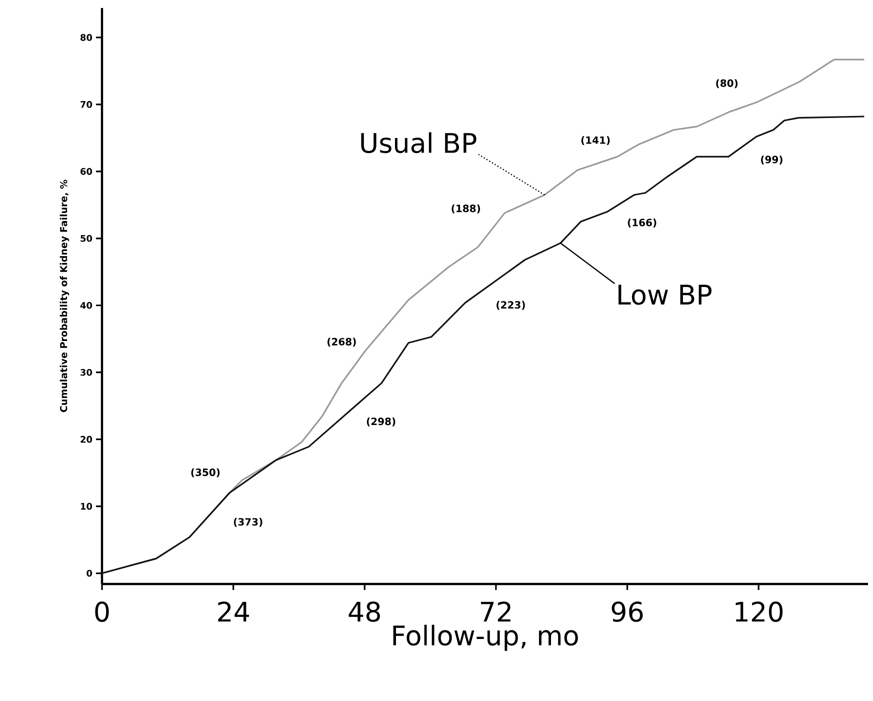 The width and height of the screenshot is (873, 701). I want to click on text: Low BP, so click(665, 294).